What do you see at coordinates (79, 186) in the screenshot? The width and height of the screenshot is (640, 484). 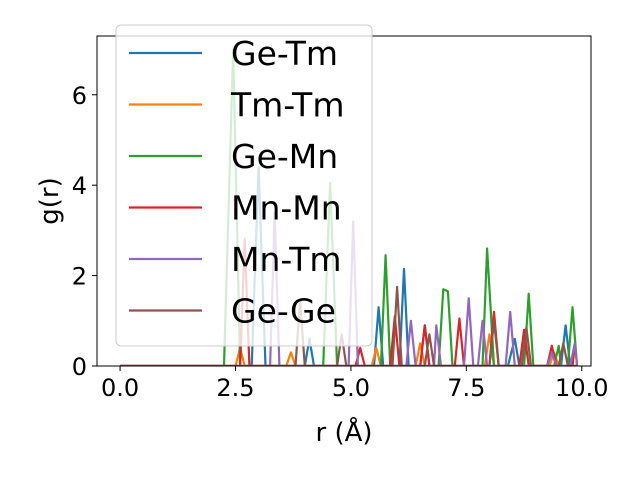 I see `y-tick-label: 4` at bounding box center [79, 186].